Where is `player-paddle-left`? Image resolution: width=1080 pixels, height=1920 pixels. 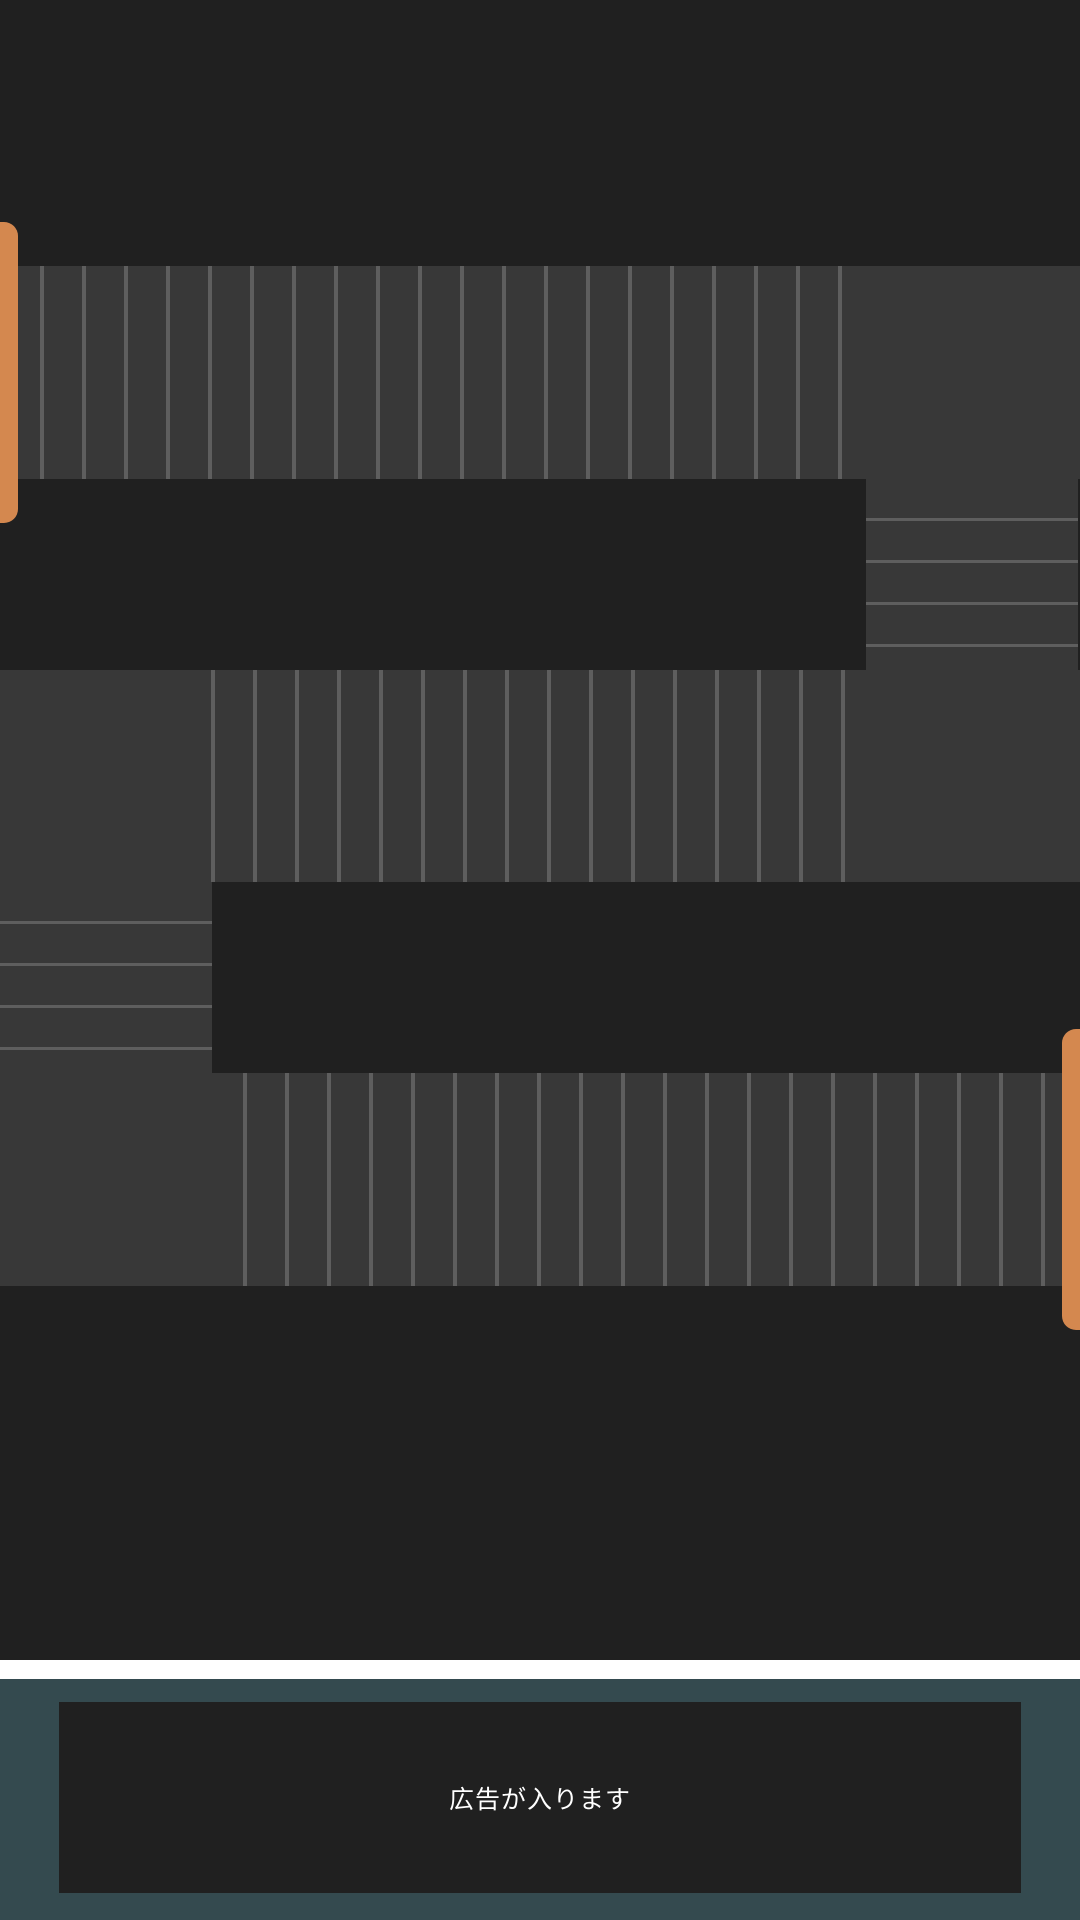 player-paddle-left is located at coordinates (9, 372).